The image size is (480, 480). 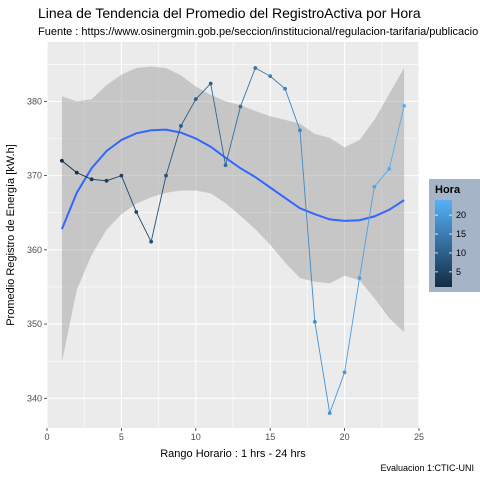 What do you see at coordinates (34, 250) in the screenshot?
I see `y-tick-label: 360` at bounding box center [34, 250].